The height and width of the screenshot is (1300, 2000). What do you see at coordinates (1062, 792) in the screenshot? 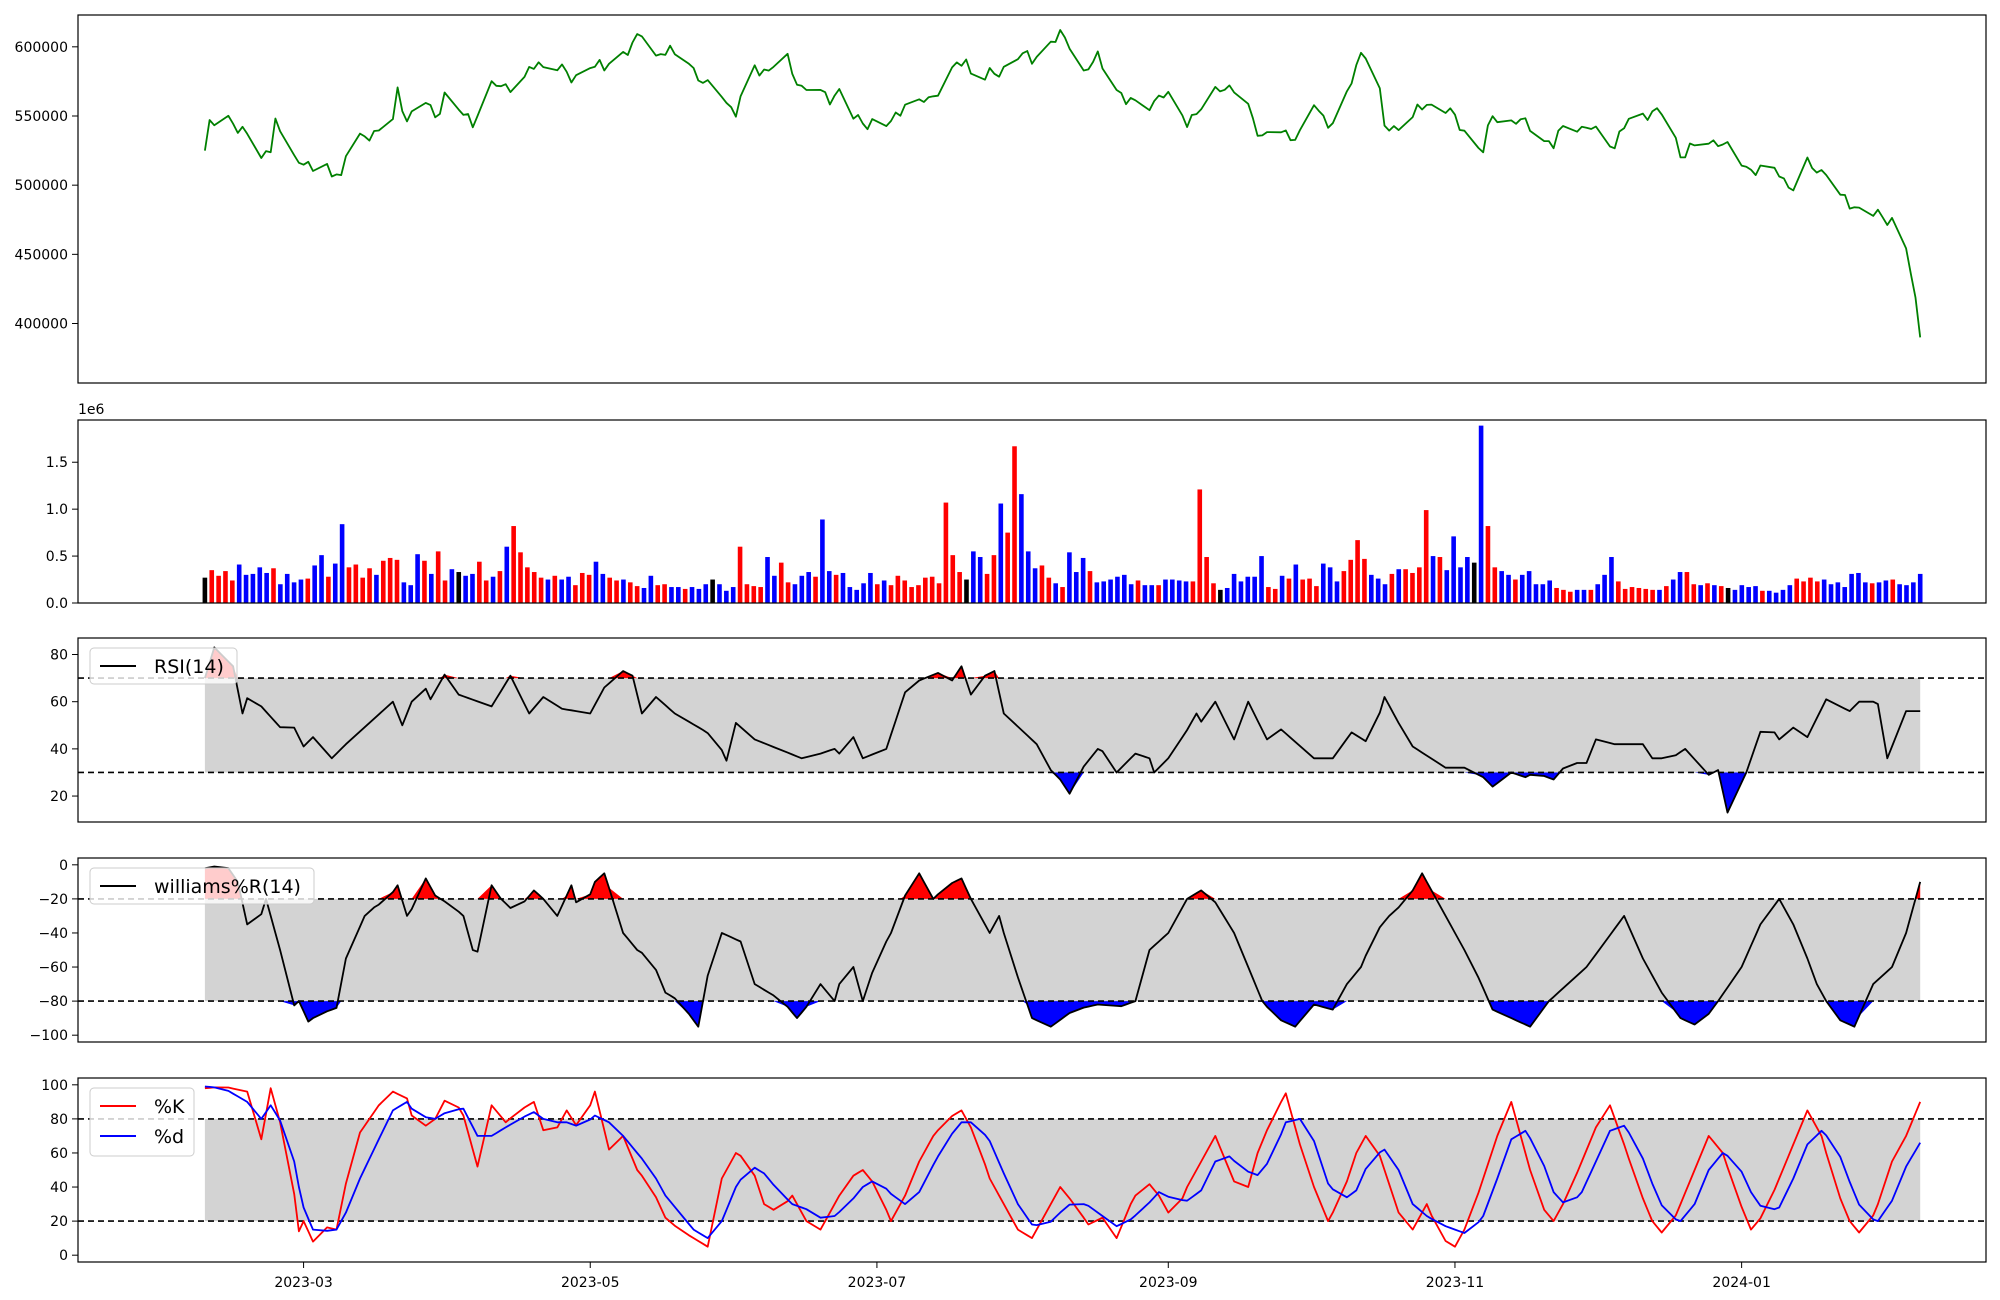
I see `oversold-fill` at bounding box center [1062, 792].